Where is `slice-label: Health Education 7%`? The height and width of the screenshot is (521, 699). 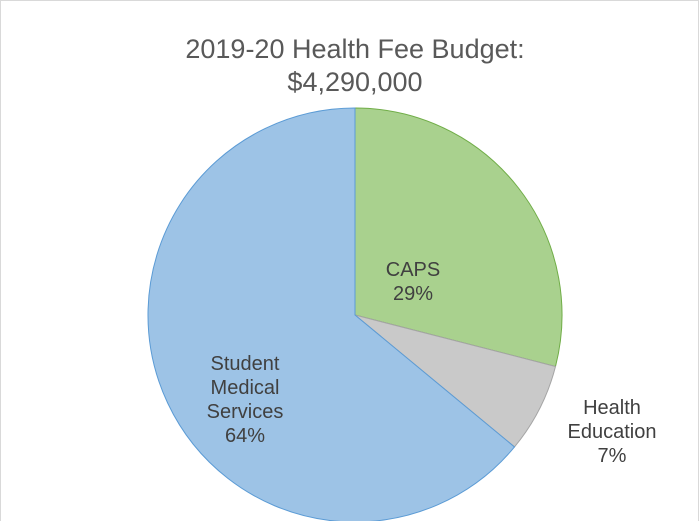
slice-label: Health Education 7% is located at coordinates (612, 432).